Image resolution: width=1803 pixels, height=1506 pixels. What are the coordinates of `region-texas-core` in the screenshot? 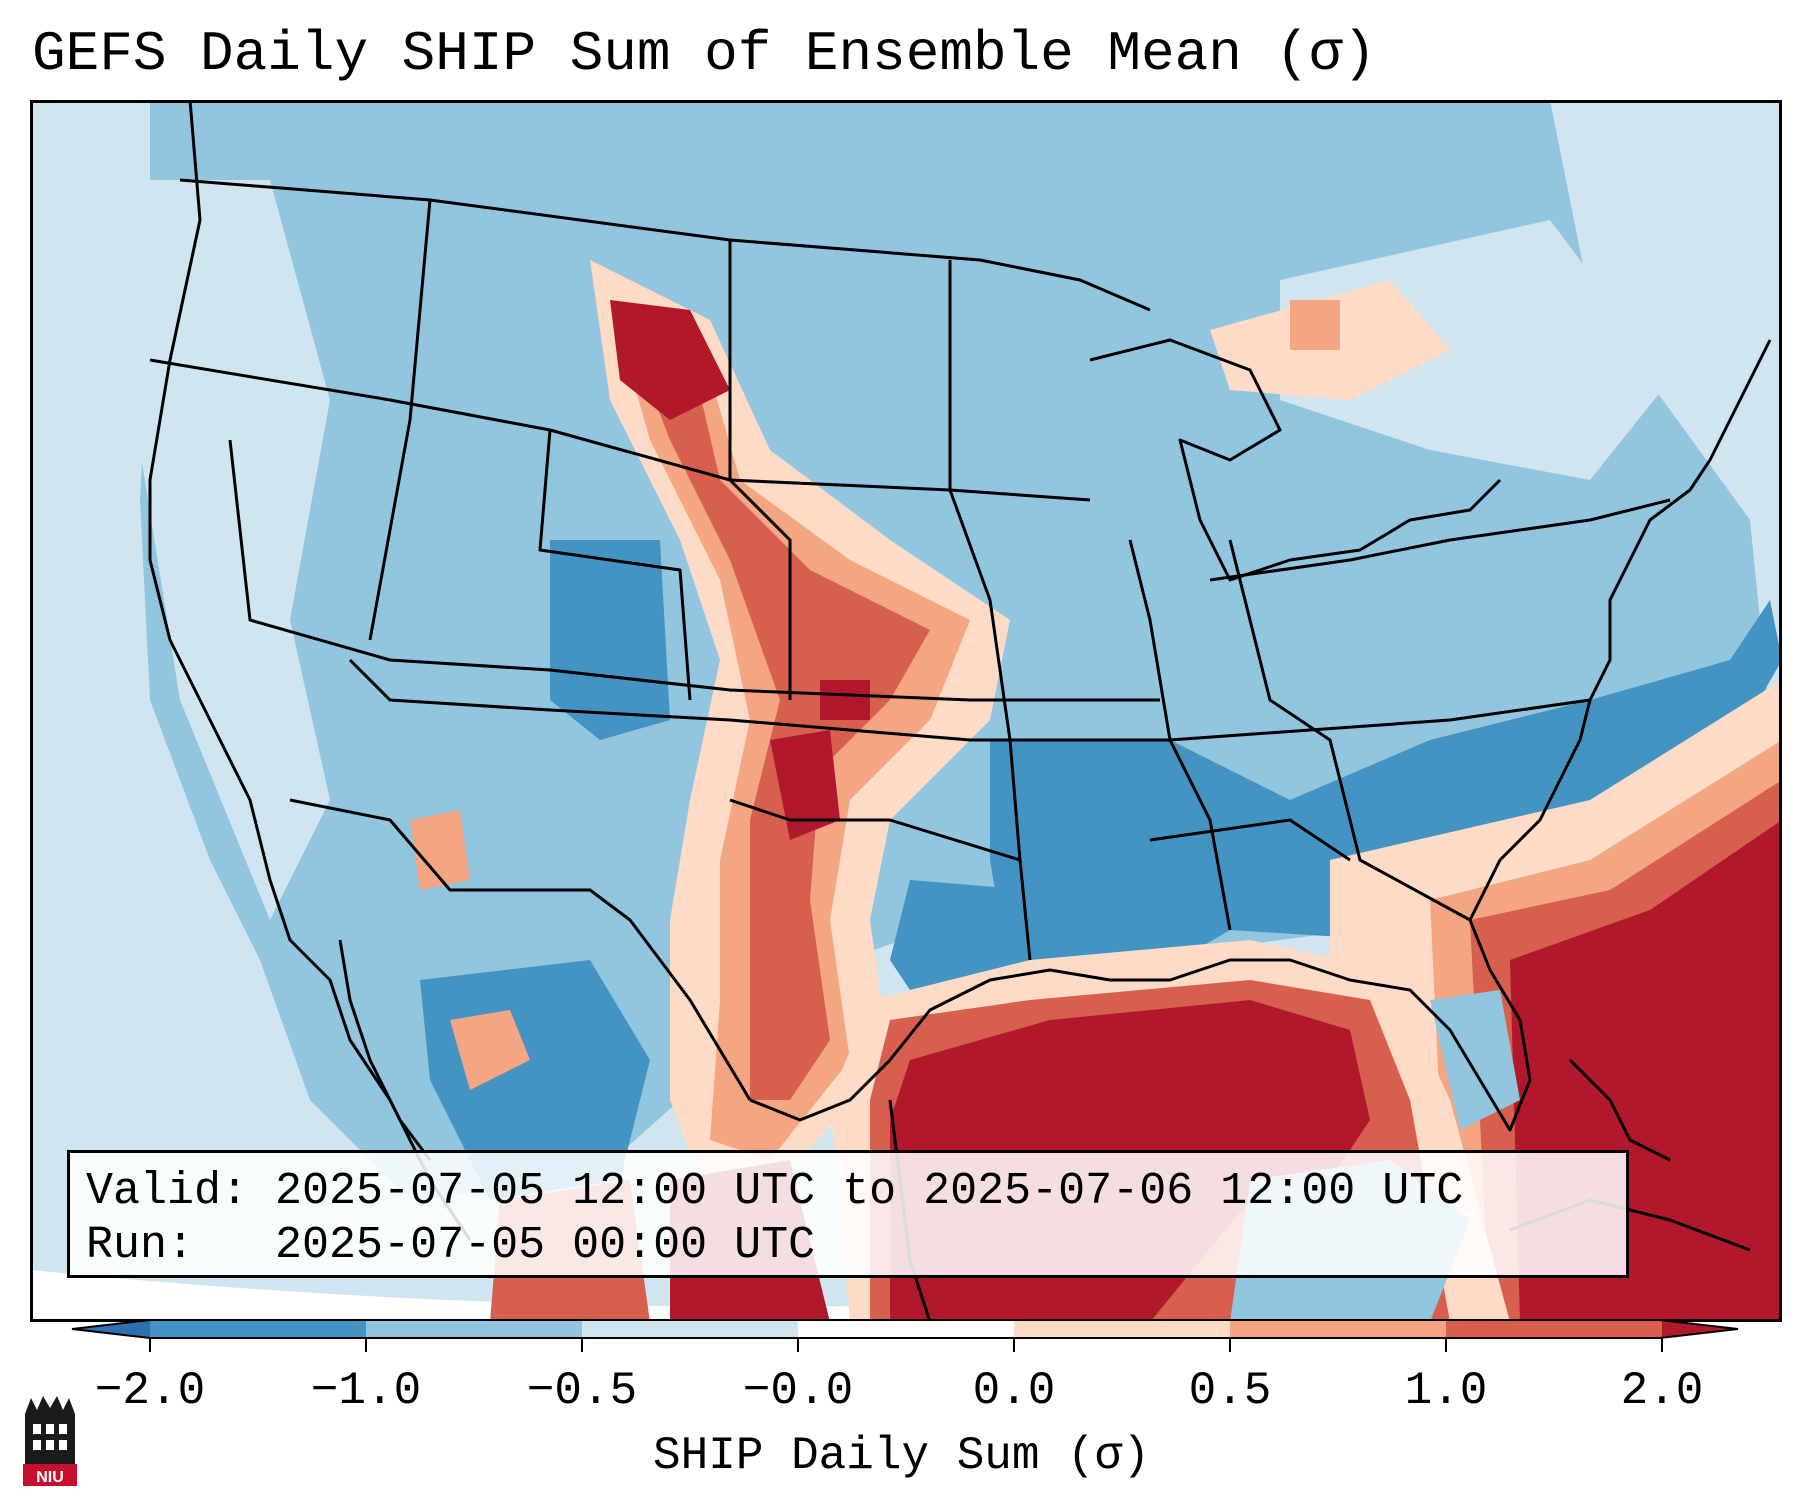 It's located at (805, 785).